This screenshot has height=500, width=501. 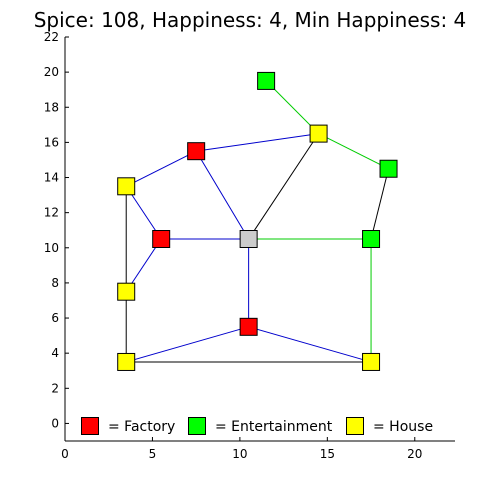 I want to click on y-tick-label: 20, so click(x=51, y=72).